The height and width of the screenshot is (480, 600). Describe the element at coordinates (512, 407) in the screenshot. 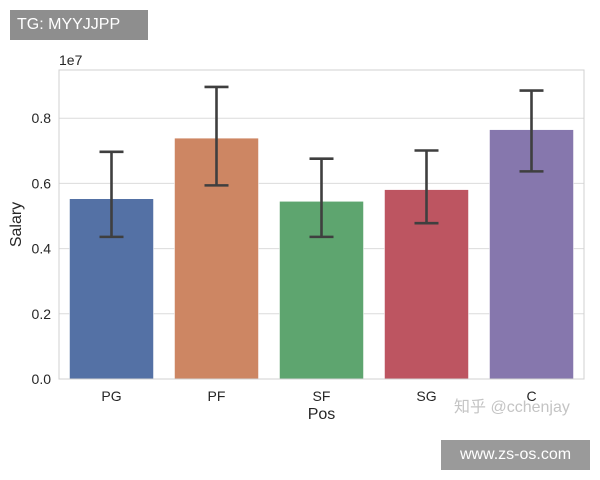

I see `watermark-zhihu: 知乎 @cchenjay` at that location.